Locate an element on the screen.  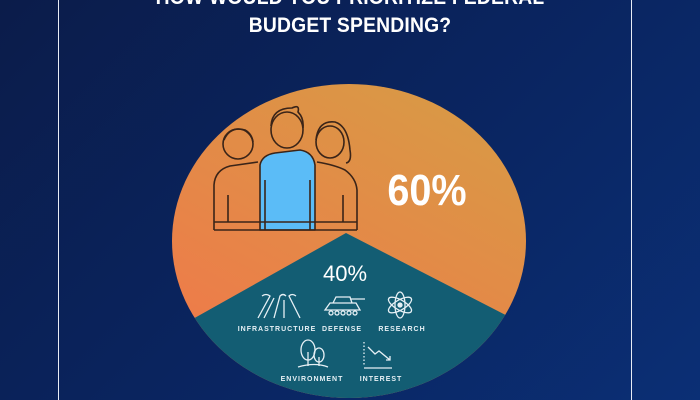
road-icon is located at coordinates (279, 306).